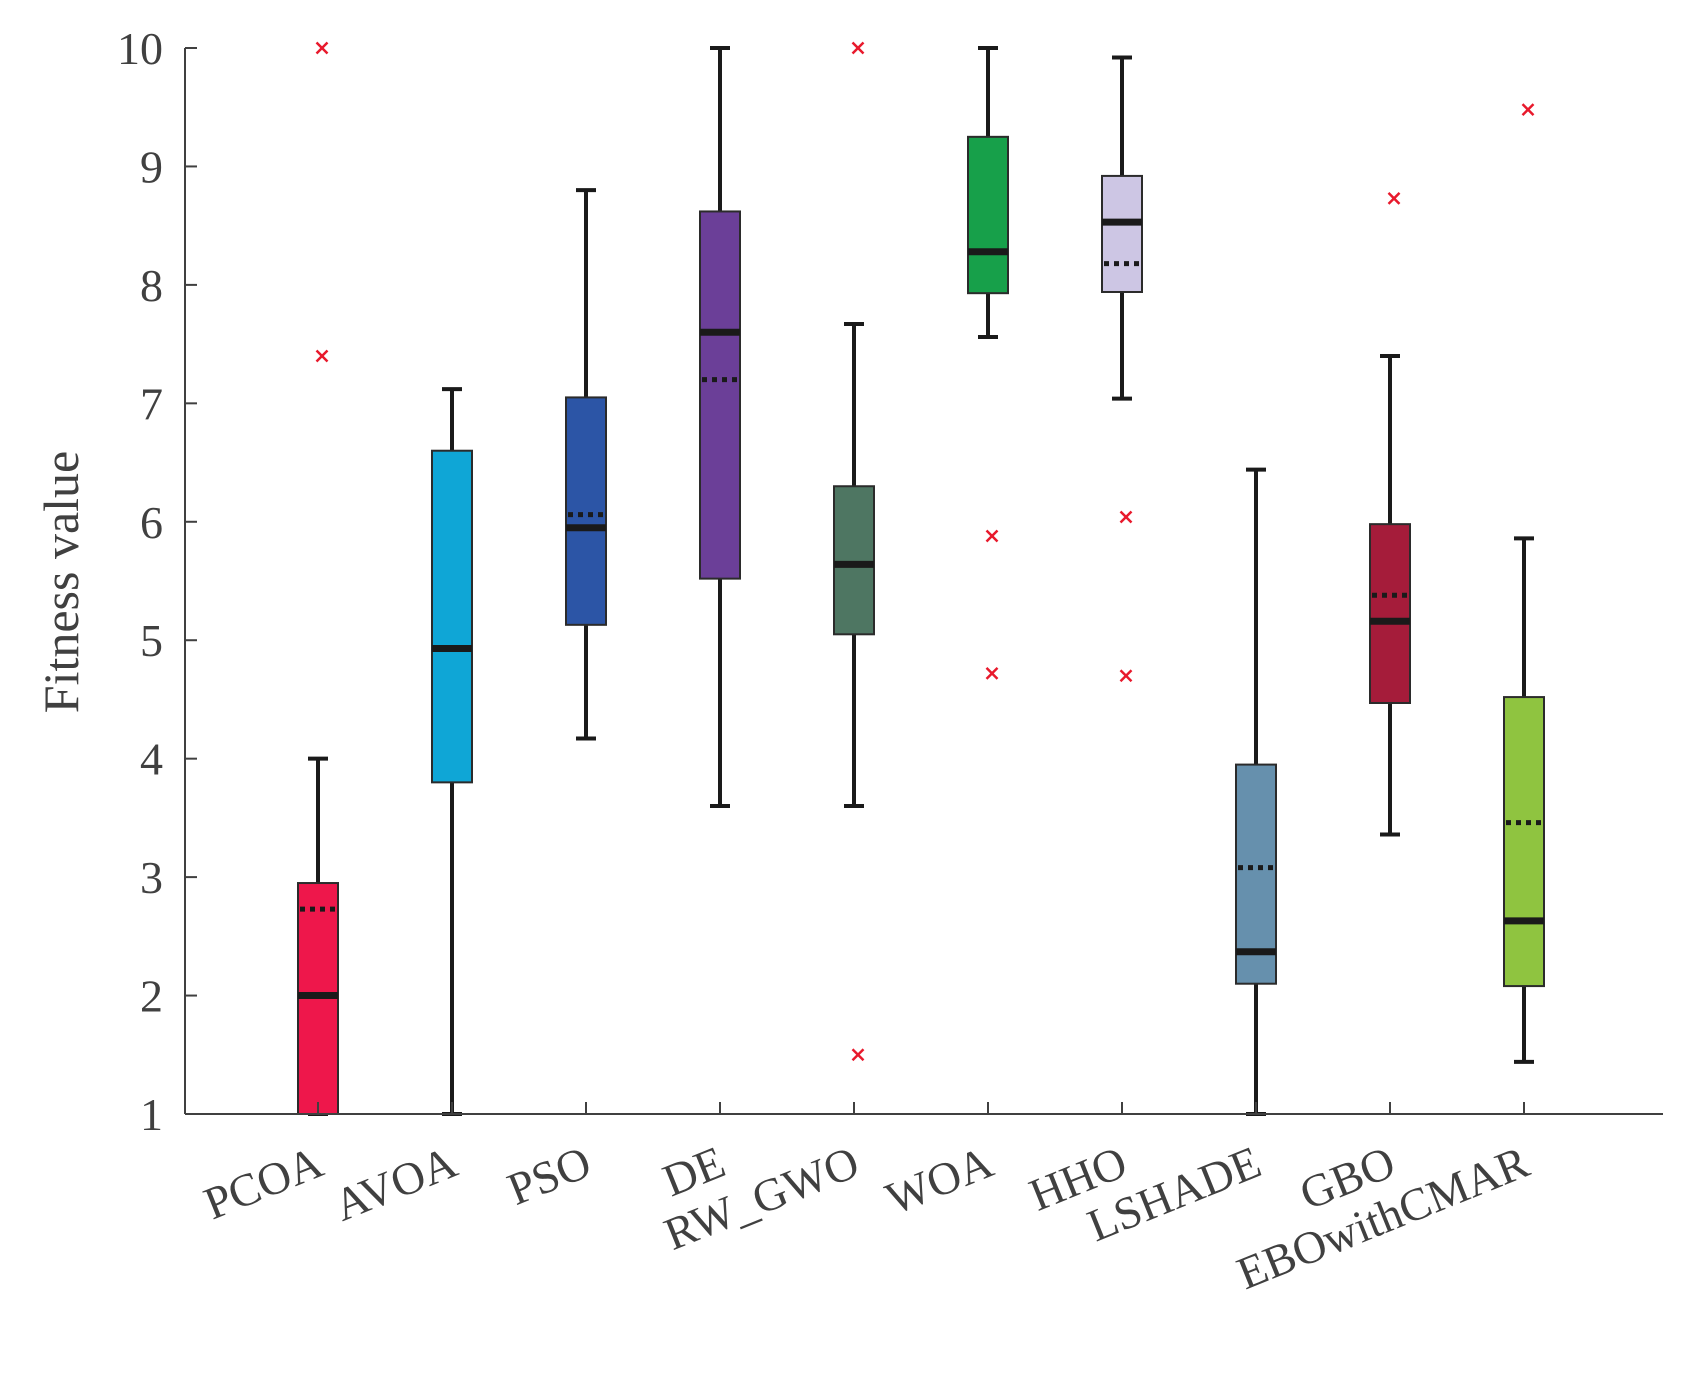 This screenshot has height=1386, width=1689. Describe the element at coordinates (151, 403) in the screenshot. I see `y-tick-label: 7` at that location.